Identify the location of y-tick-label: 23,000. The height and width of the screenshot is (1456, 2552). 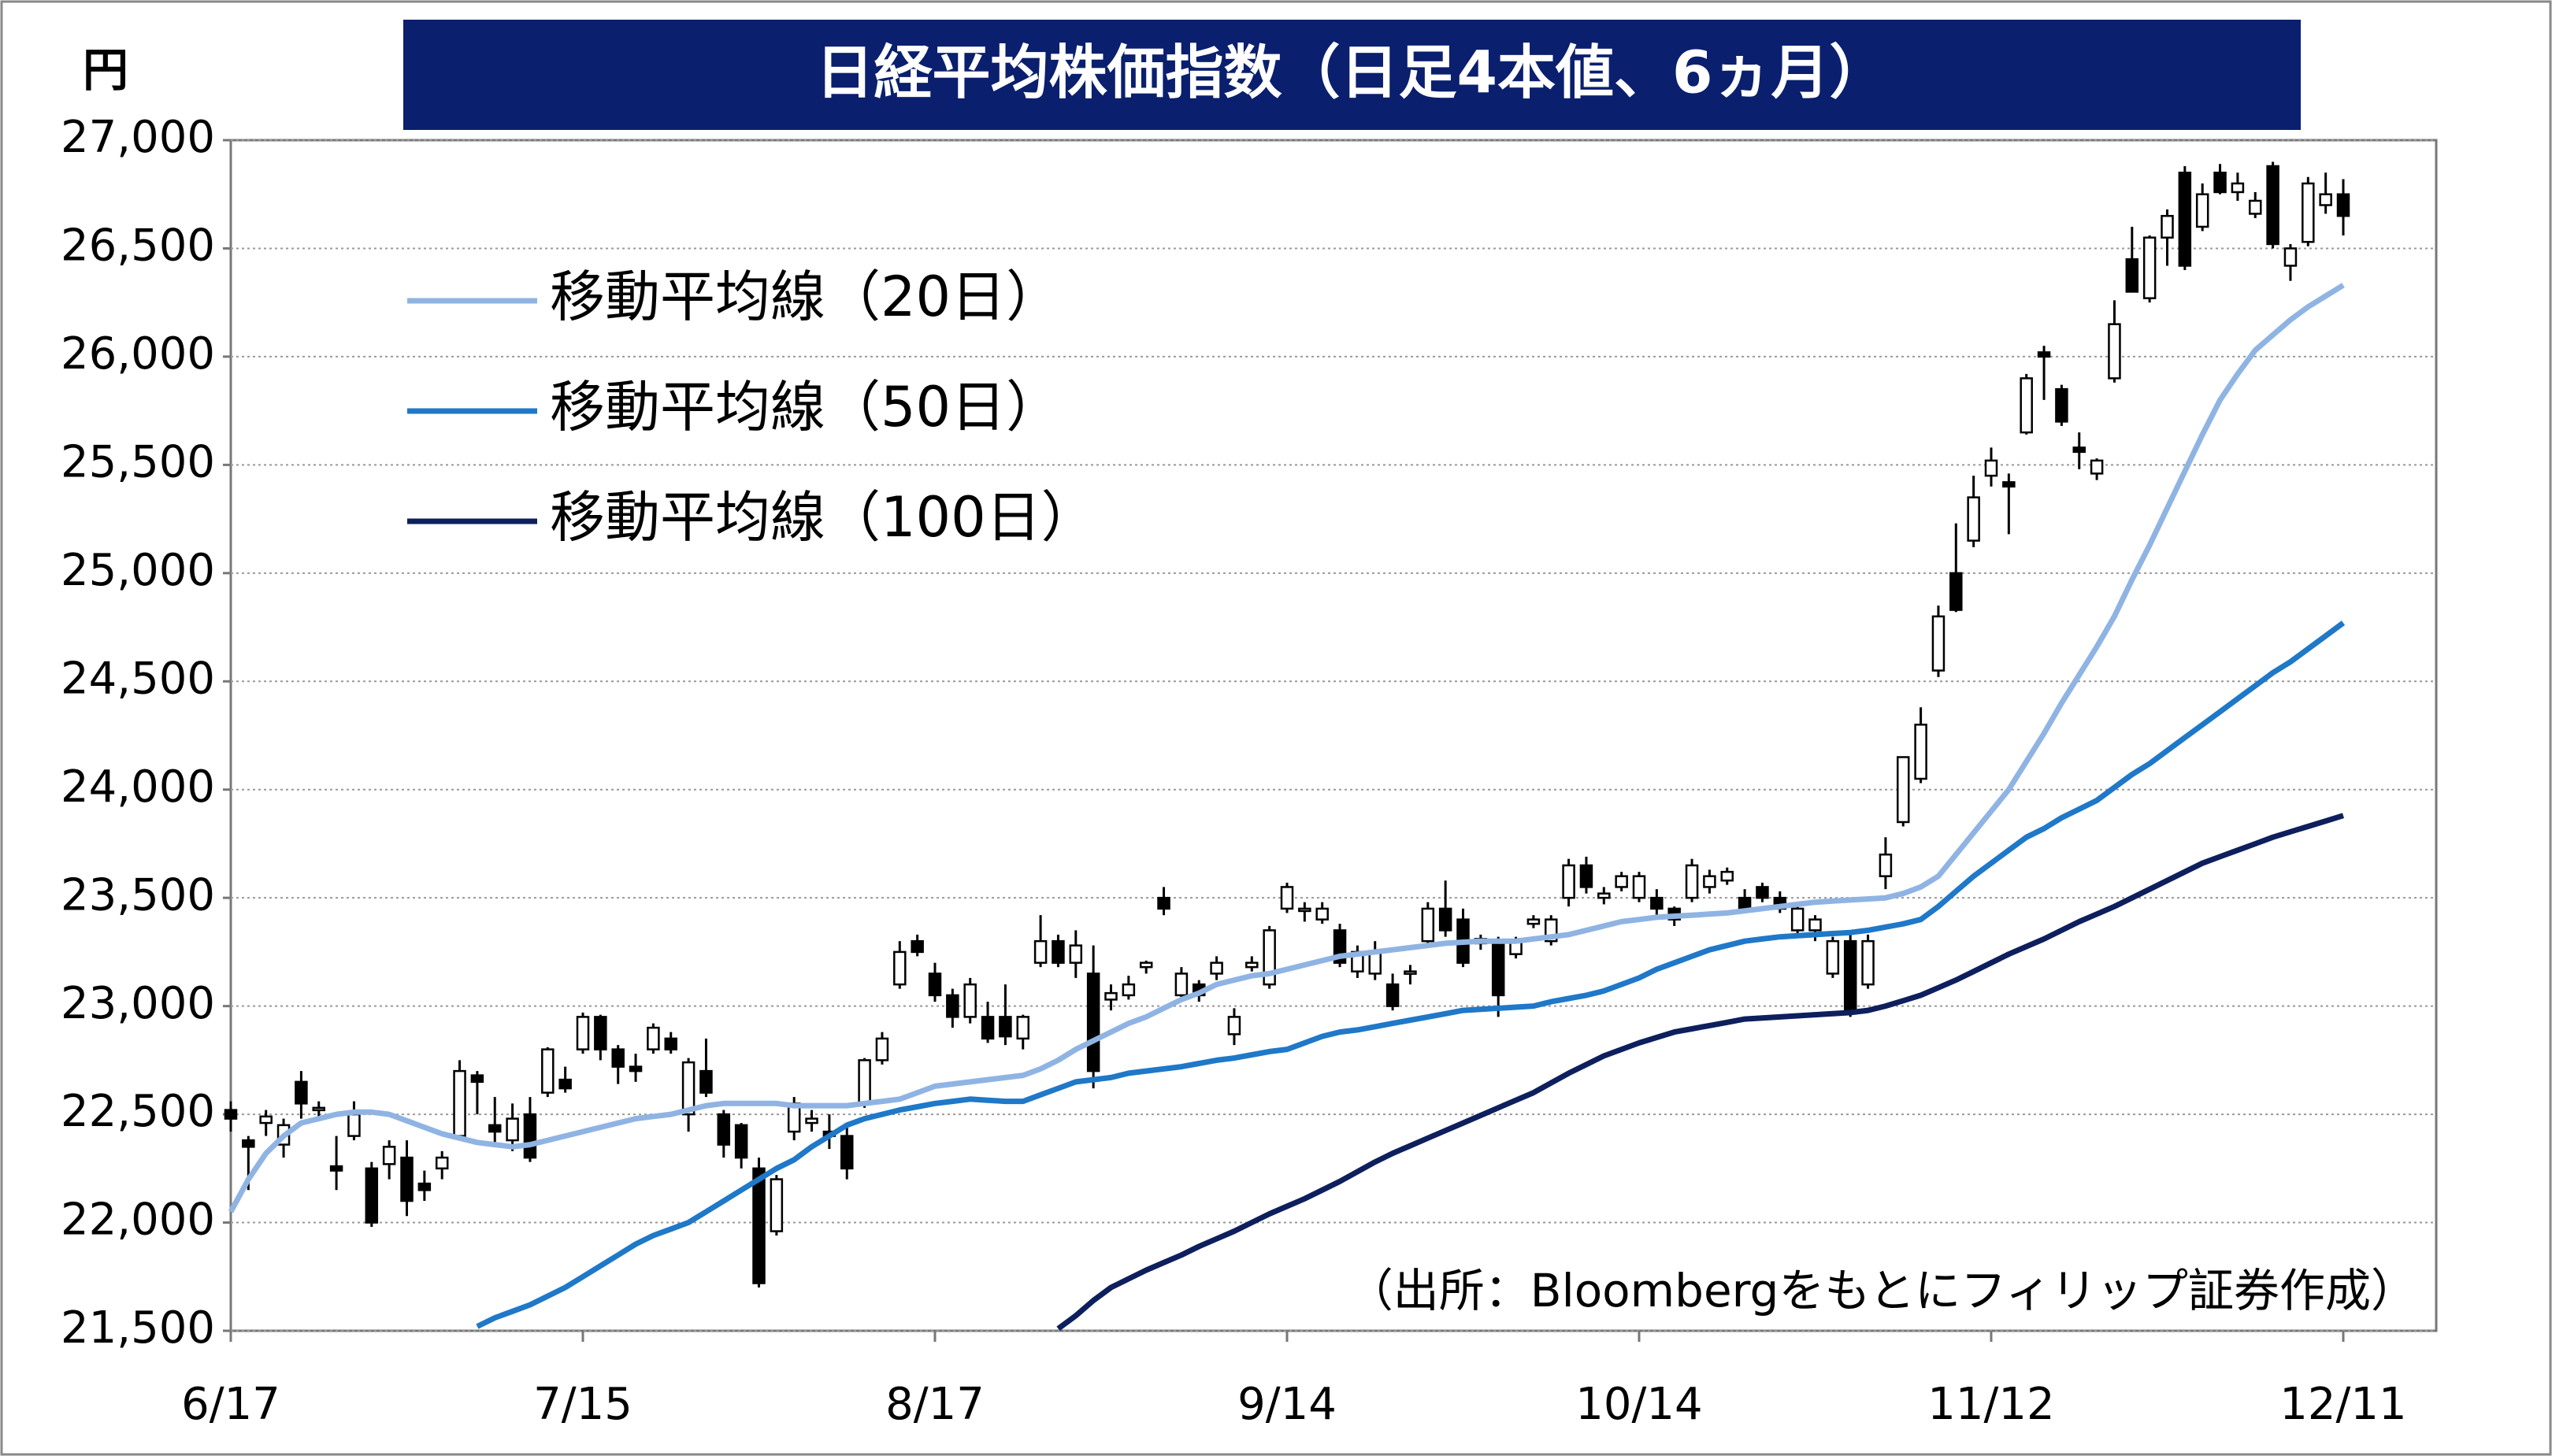
(138, 1003).